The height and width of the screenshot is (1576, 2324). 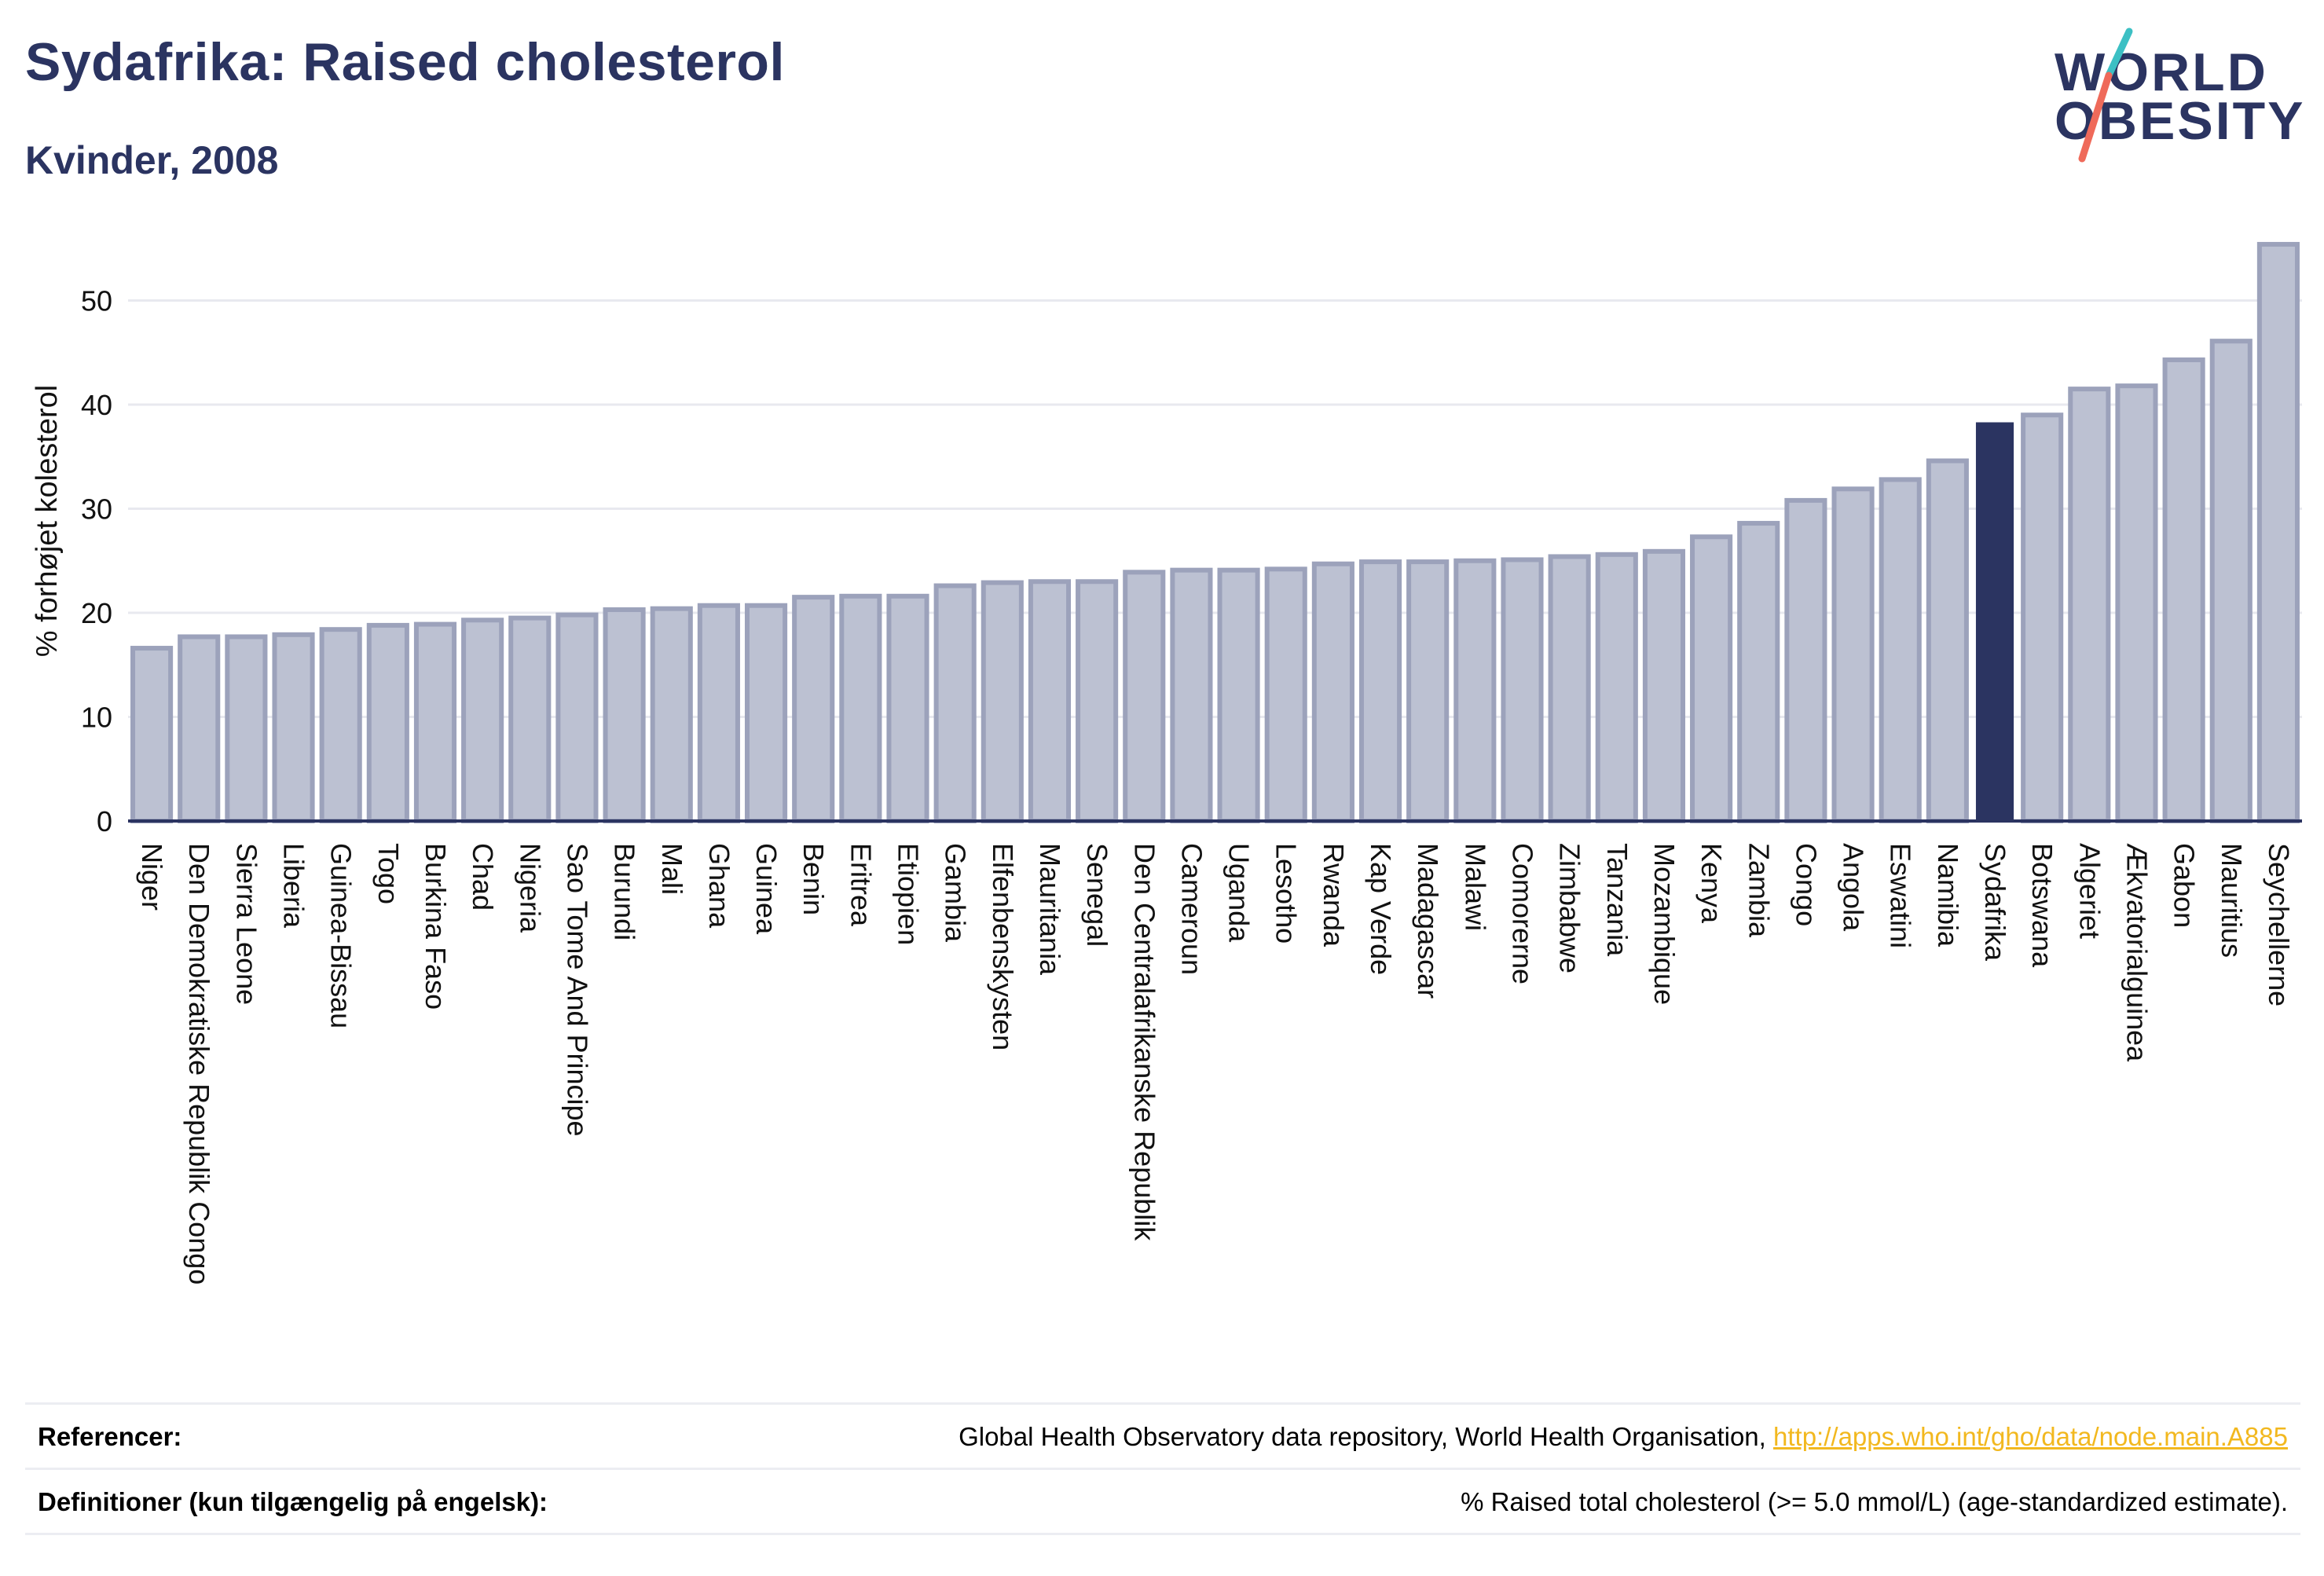 What do you see at coordinates (719, 886) in the screenshot?
I see `x-tick-label: Ghana` at bounding box center [719, 886].